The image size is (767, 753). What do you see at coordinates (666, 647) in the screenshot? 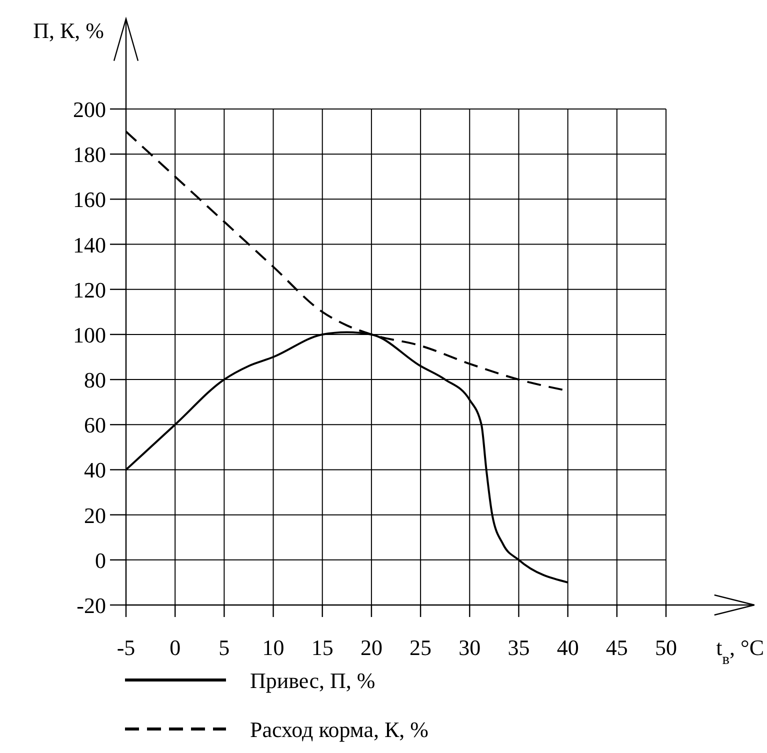
I see `x-tick-label: 50` at bounding box center [666, 647].